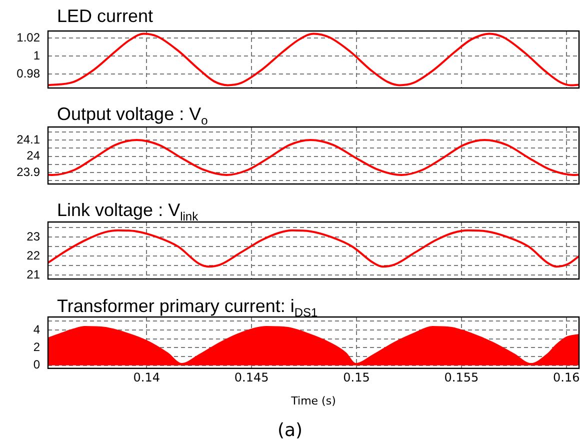 This screenshot has height=443, width=580. What do you see at coordinates (290, 430) in the screenshot?
I see `text: (a)` at bounding box center [290, 430].